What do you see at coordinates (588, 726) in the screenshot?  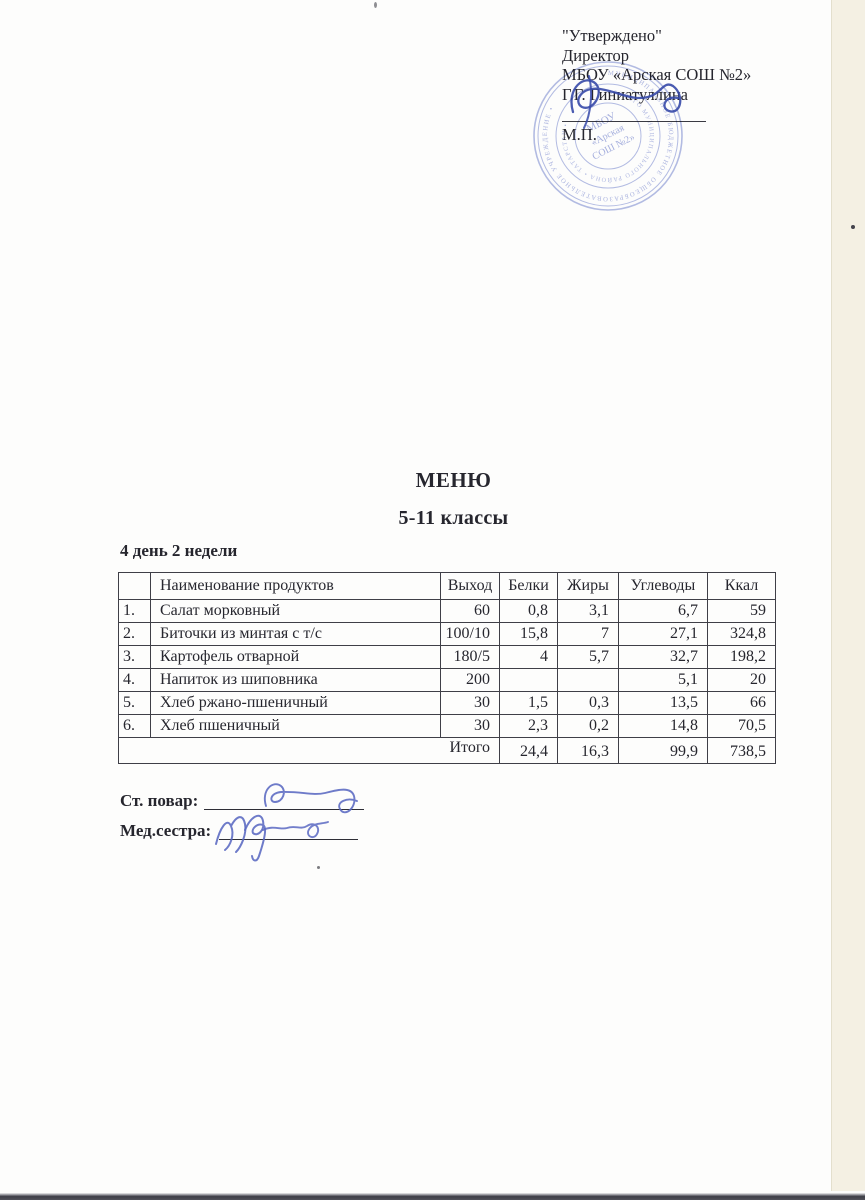 I see `dish-fat: 0,2` at bounding box center [588, 726].